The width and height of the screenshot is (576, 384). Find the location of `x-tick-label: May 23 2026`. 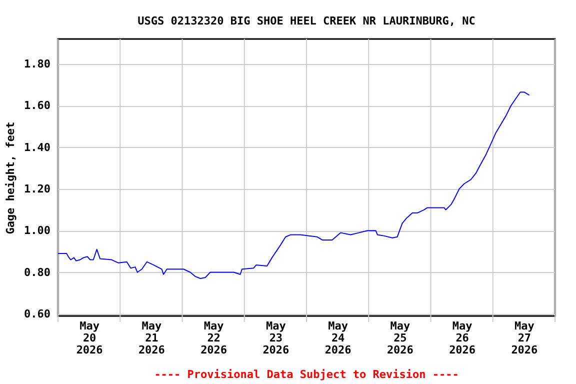

x-tick-label: May 23 2026 is located at coordinates (276, 338).